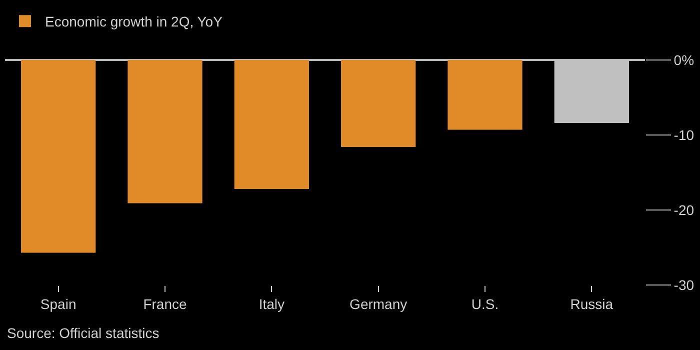 The width and height of the screenshot is (700, 350). Describe the element at coordinates (684, 284) in the screenshot. I see `y-tick-label: -30` at that location.